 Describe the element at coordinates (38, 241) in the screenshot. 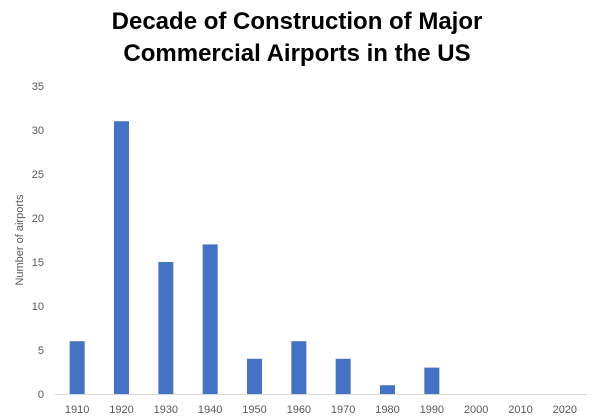

I see `y-axis-ticks: 0 5 10 15 20 25 30 35` at that location.